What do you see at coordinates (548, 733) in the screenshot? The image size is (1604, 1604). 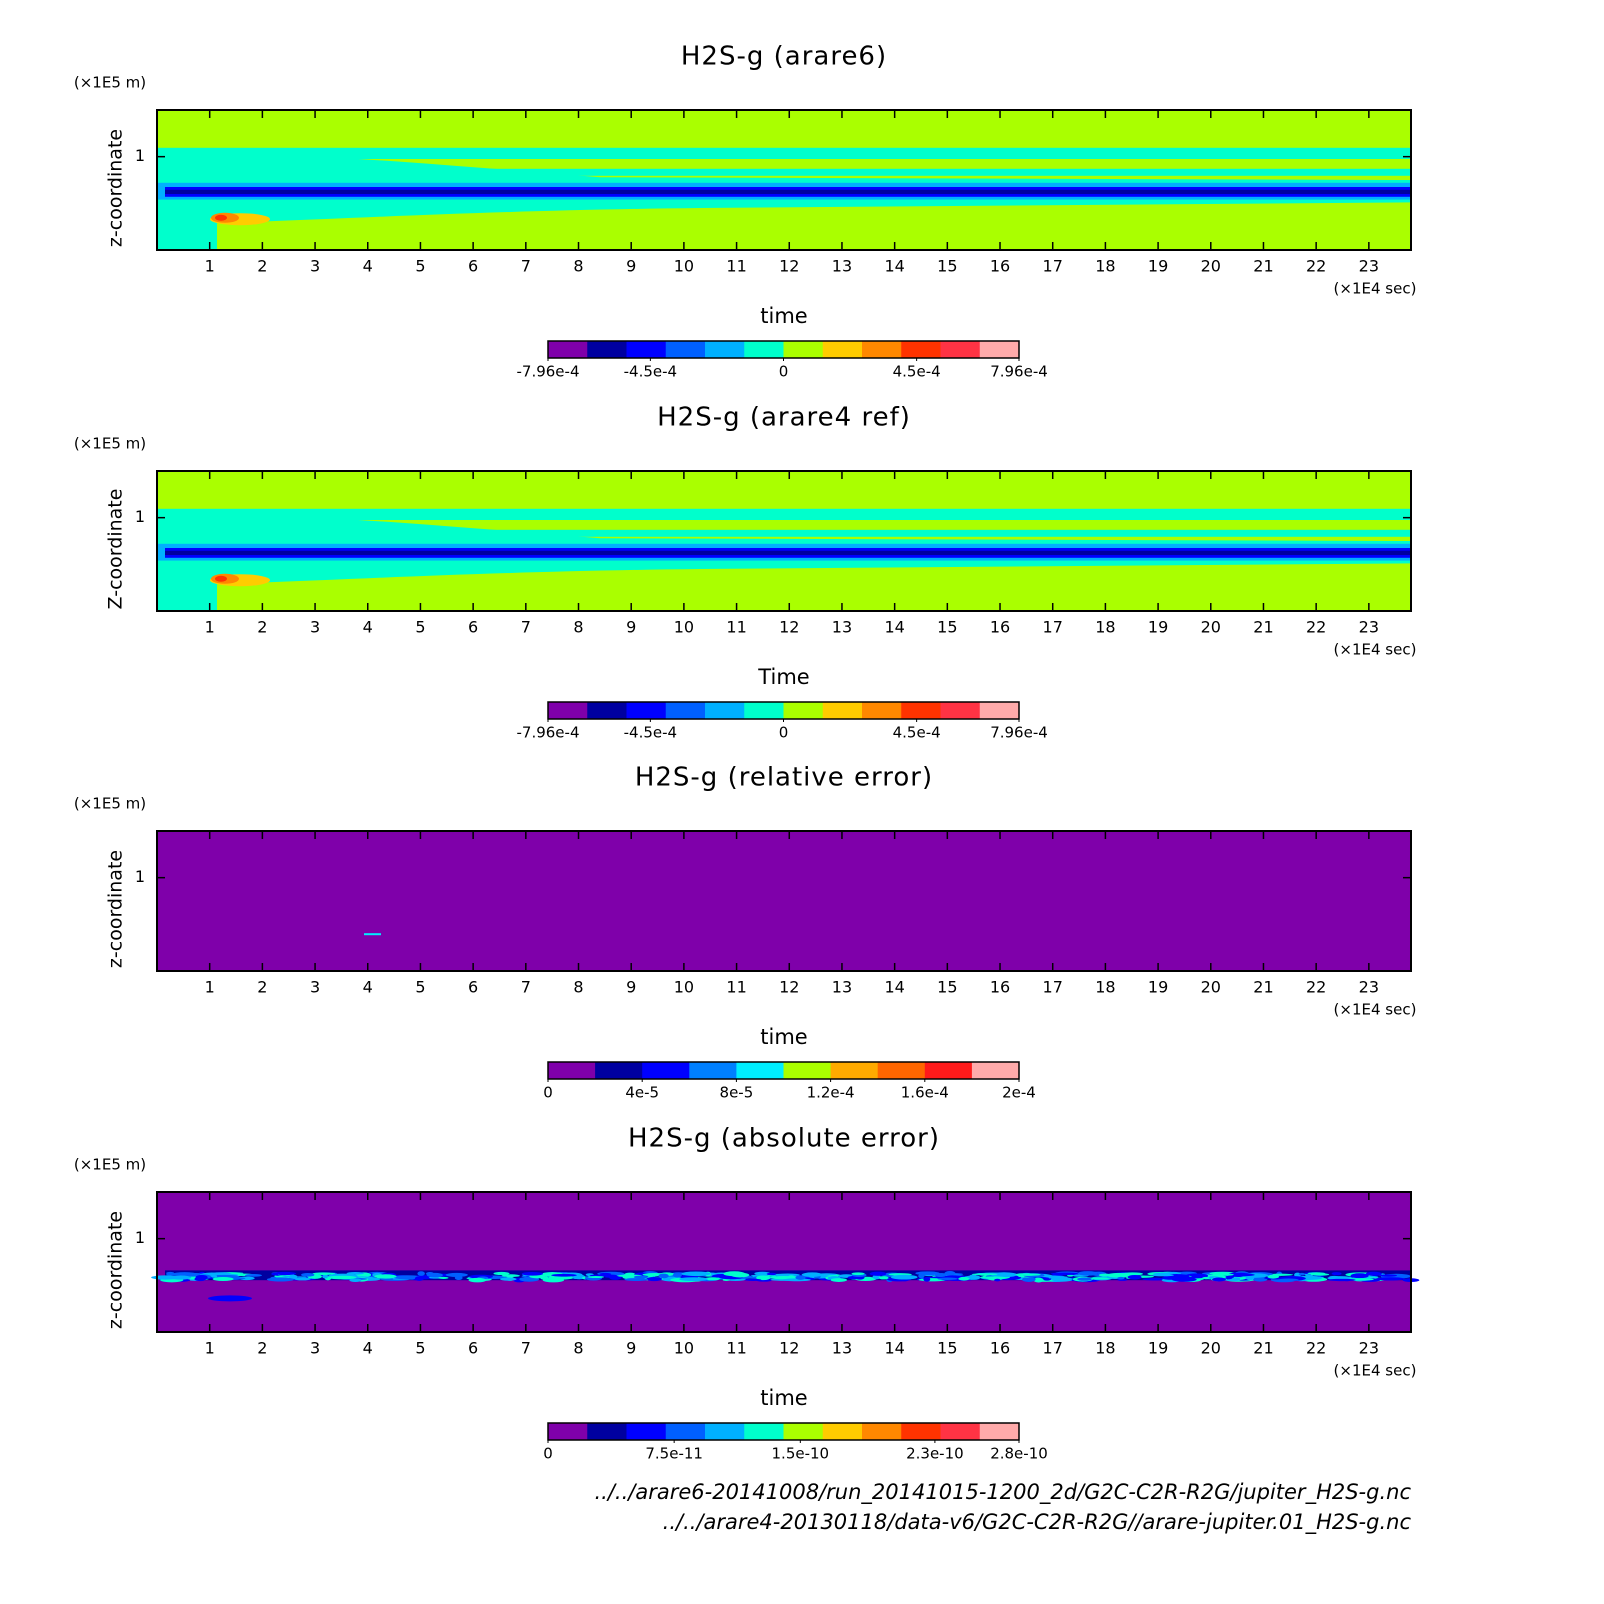 I see `colorbar-tick-label: -7.96e-4` at bounding box center [548, 733].